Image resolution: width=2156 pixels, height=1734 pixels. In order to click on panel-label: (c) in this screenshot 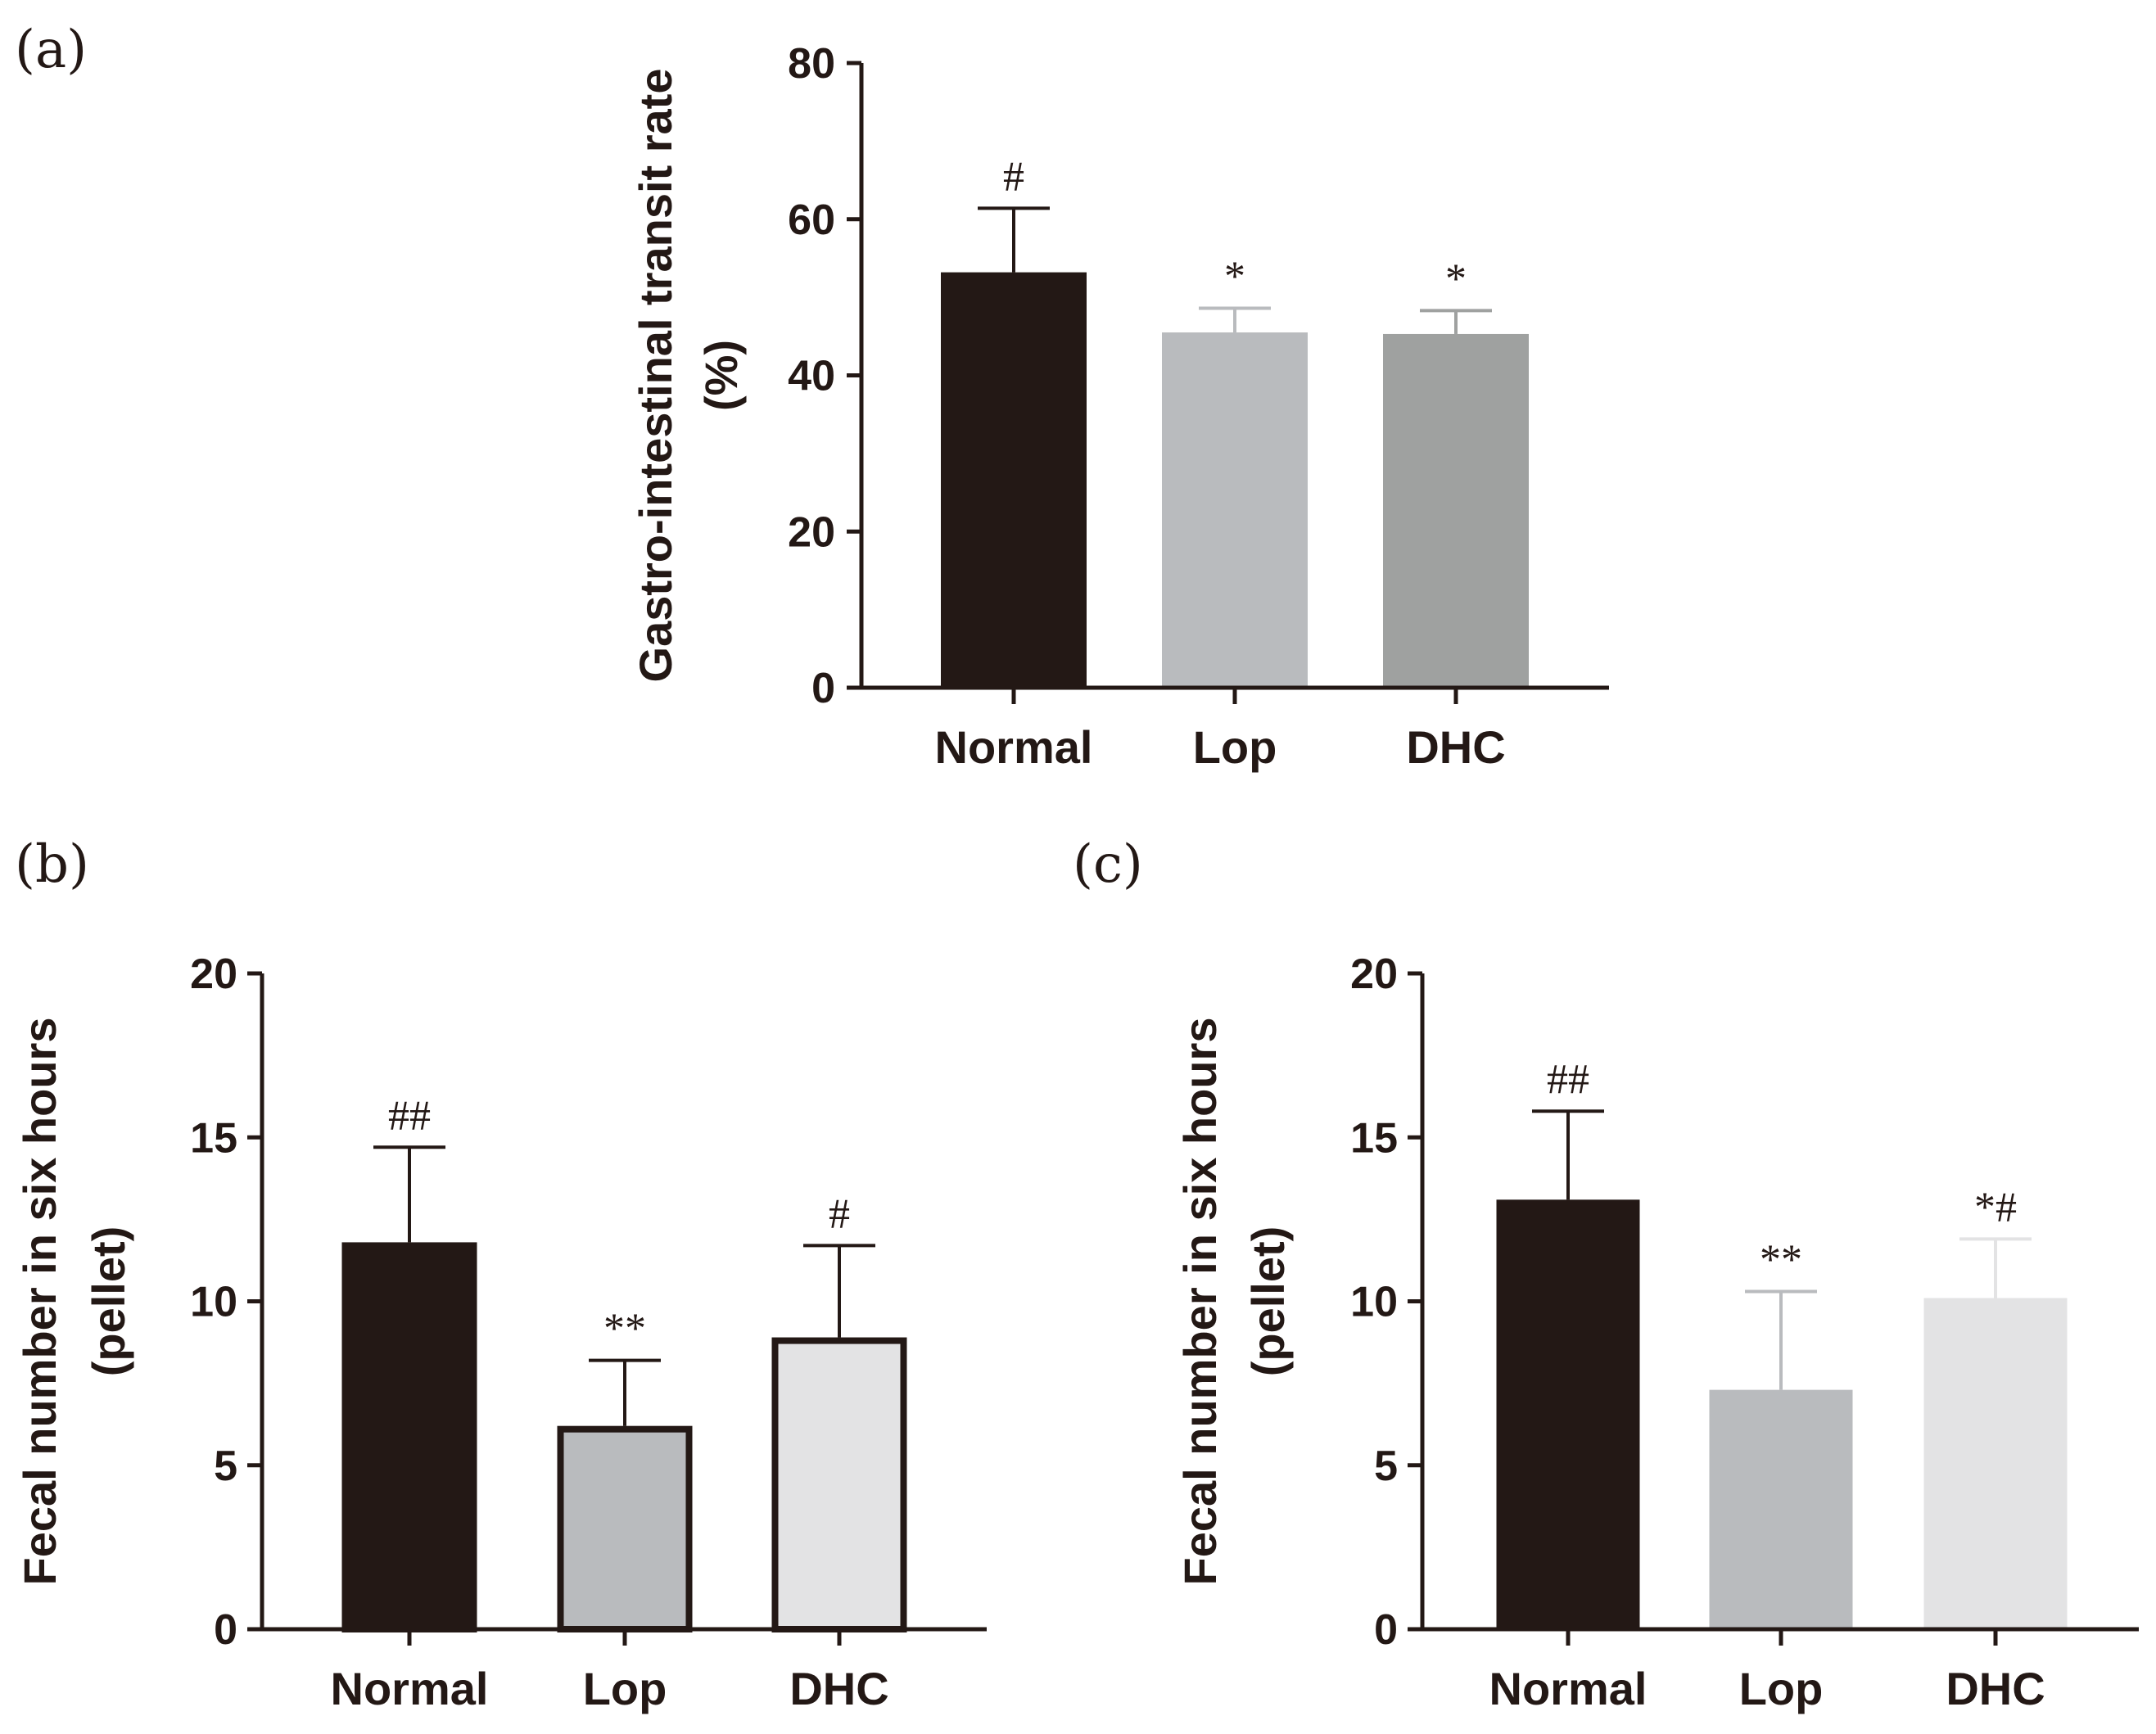, I will do `click(1108, 864)`.